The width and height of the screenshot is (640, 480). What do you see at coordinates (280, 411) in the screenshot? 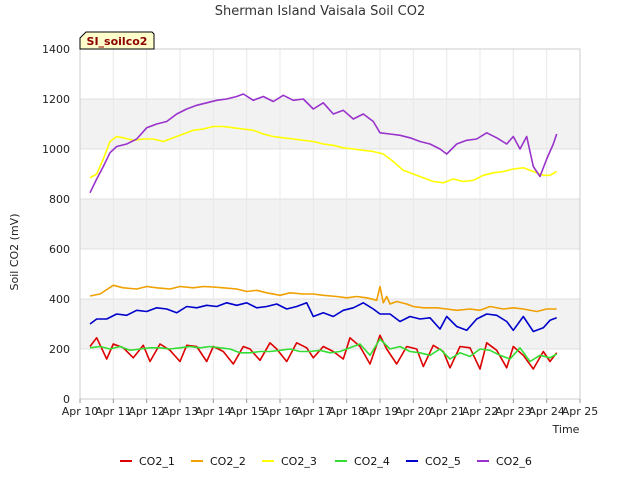
I see `x-tick-label: Apr 16` at bounding box center [280, 411].